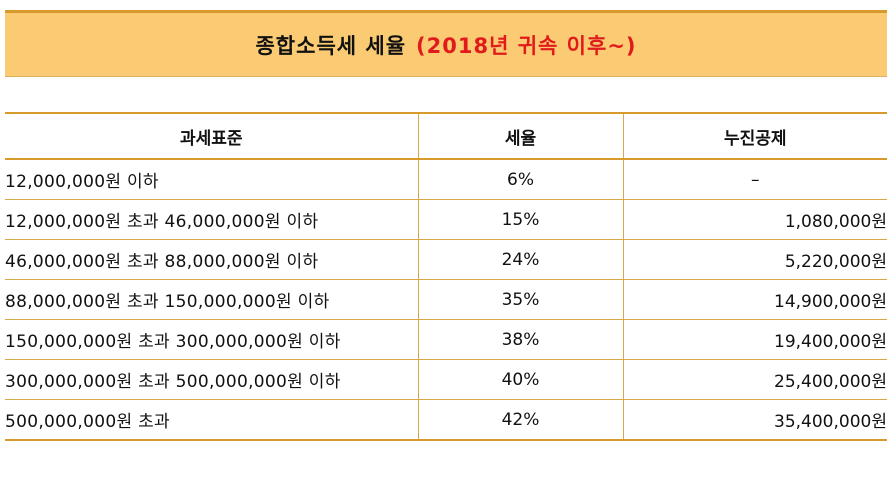 The image size is (892, 497). Describe the element at coordinates (520, 259) in the screenshot. I see `tax-rate-cell: 24%` at that location.